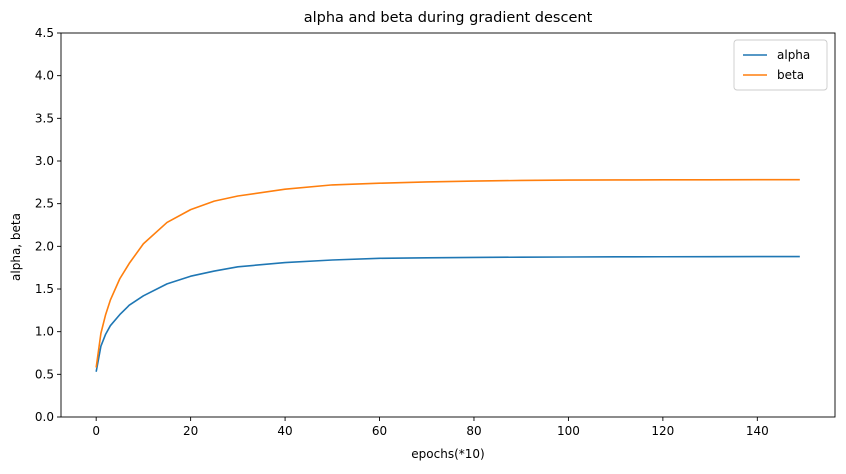  What do you see at coordinates (44, 76) in the screenshot?
I see `y-tick-label: 4.0` at bounding box center [44, 76].